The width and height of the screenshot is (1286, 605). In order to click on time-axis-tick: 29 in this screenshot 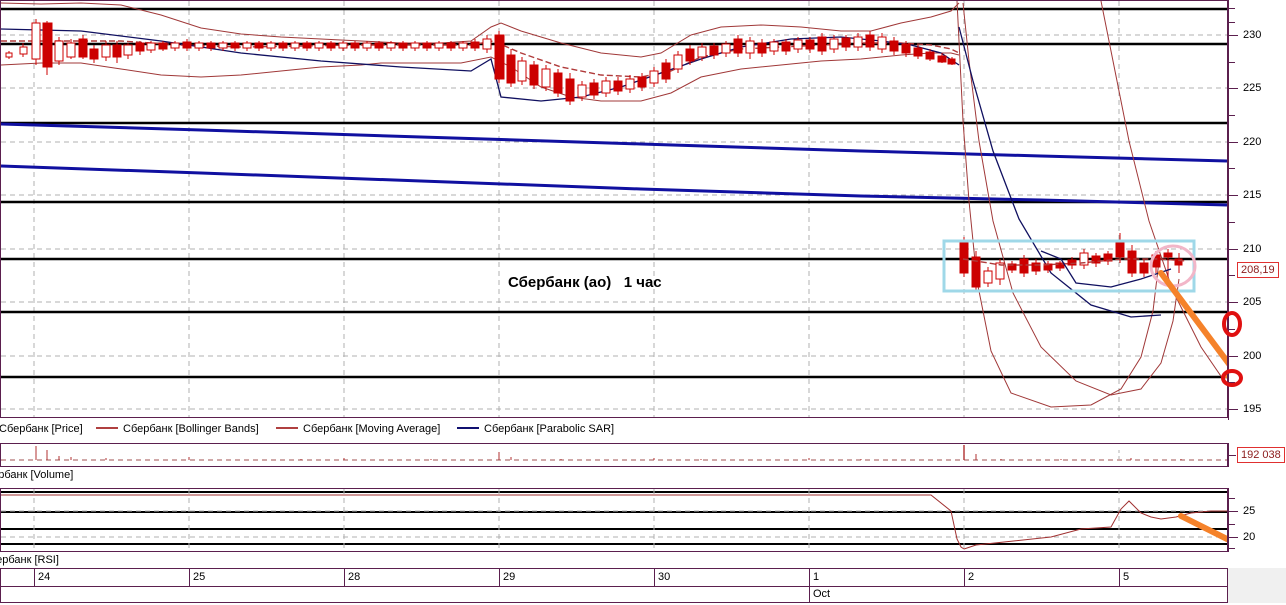, I will do `click(576, 577)`.